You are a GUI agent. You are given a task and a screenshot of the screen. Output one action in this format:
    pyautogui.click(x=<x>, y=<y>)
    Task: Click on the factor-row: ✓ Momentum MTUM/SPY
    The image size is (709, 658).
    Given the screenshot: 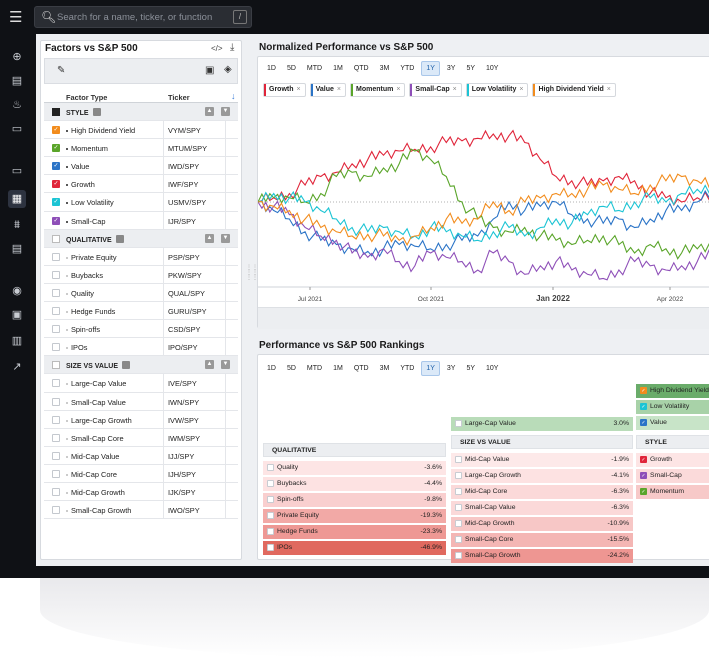 What is the action you would take?
    pyautogui.click(x=141, y=148)
    